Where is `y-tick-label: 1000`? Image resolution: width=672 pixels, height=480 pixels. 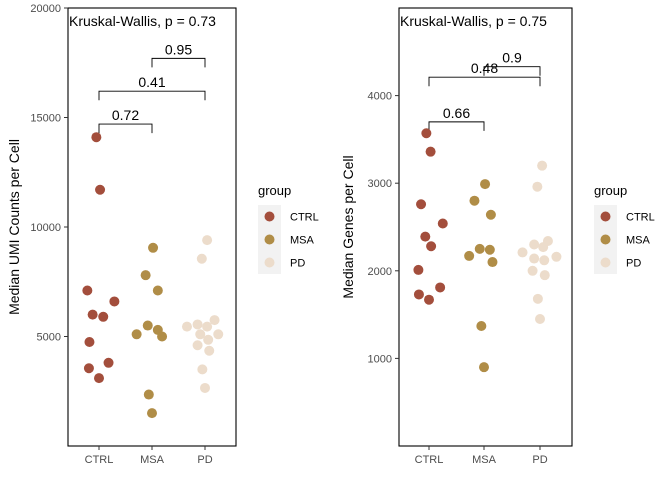
y-tick-label: 1000 is located at coordinates (380, 359).